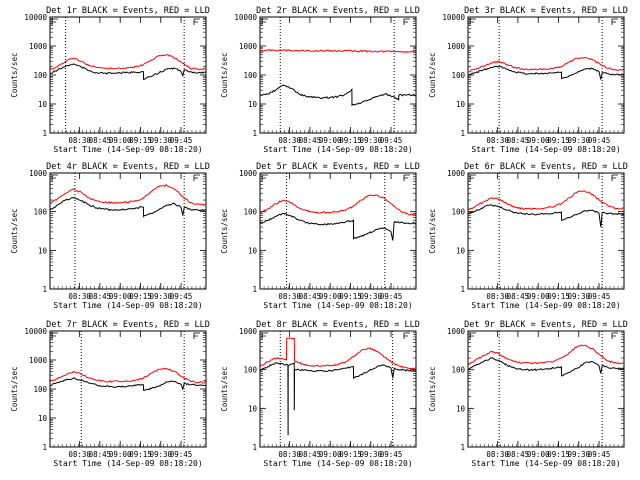  What do you see at coordinates (546, 11) in the screenshot?
I see `panel-title: Det 3r BLACK = Events, RED = LLD` at bounding box center [546, 11].